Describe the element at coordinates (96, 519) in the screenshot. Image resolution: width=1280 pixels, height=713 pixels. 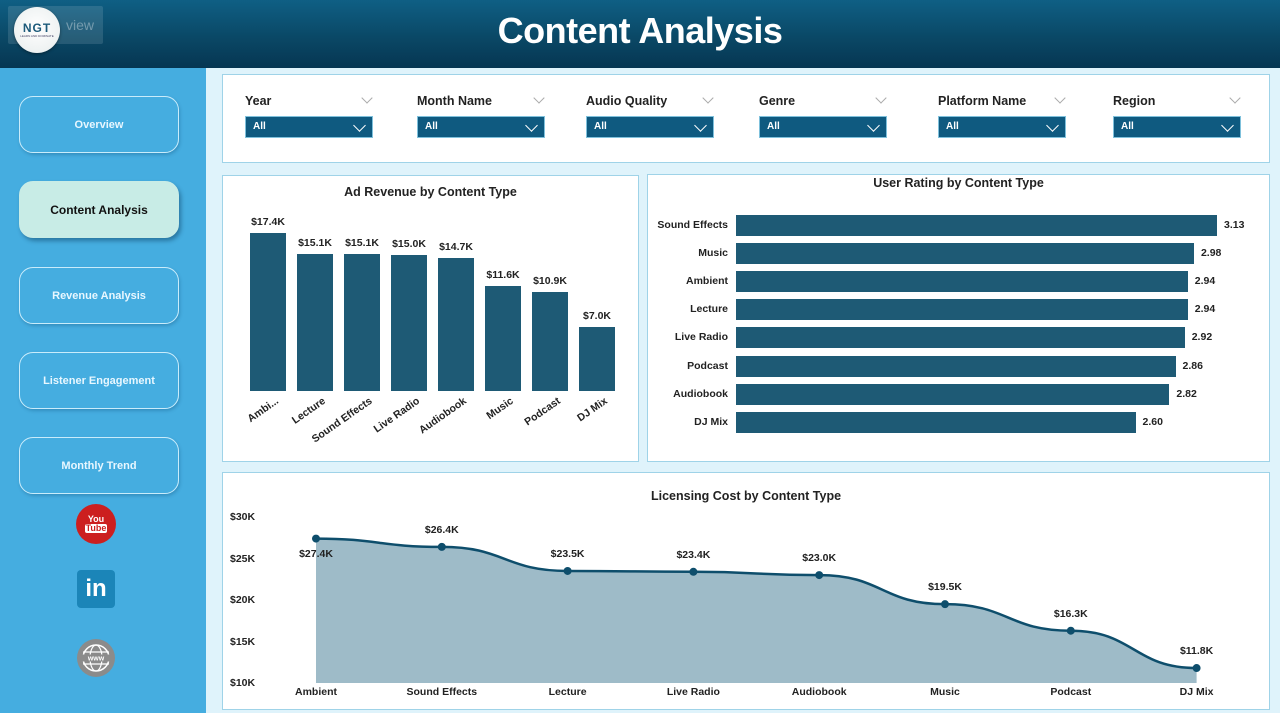
I see `youtube-text: You` at that location.